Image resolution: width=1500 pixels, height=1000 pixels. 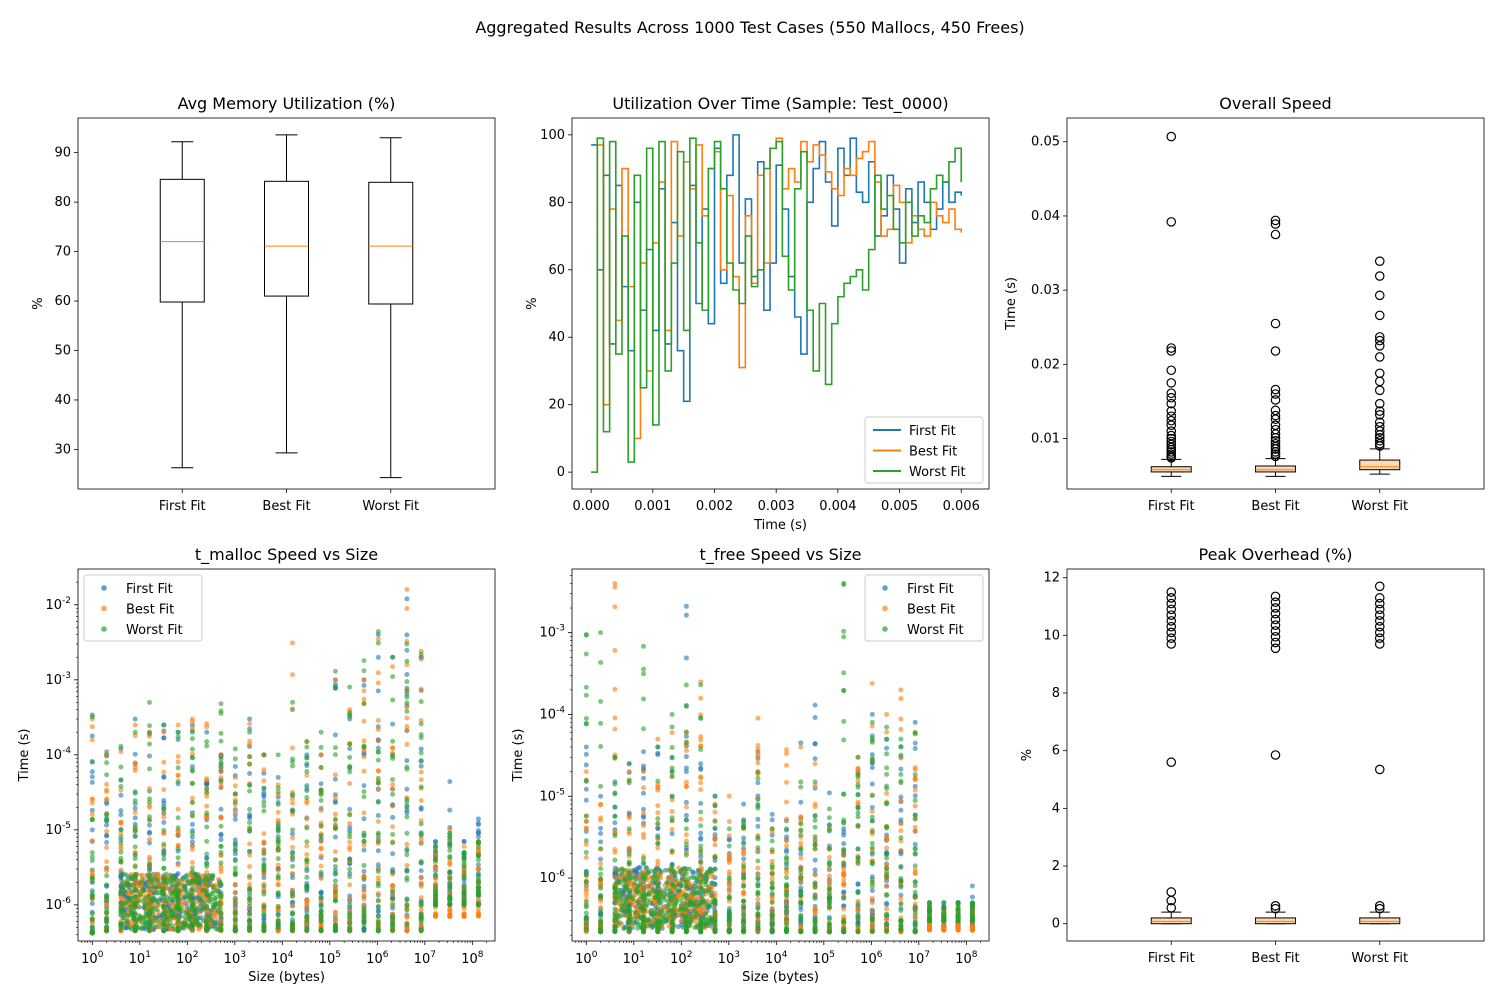 I want to click on x-tick-label: 0.005, so click(x=899, y=506).